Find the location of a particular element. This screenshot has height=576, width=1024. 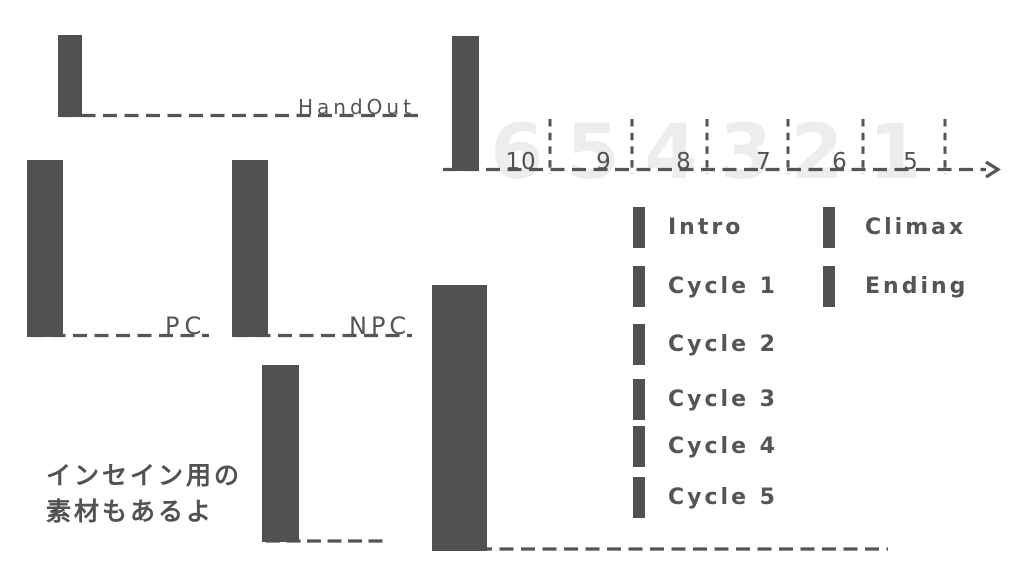

legend-item-cycle-1: Cycle 1 is located at coordinates (705, 286).